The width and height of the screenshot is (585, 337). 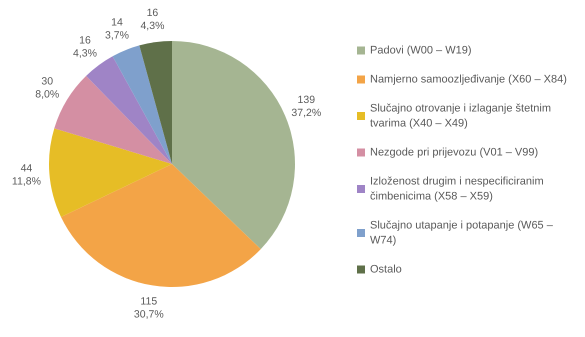 What do you see at coordinates (47, 88) in the screenshot?
I see `data-label: 30 8,0%` at bounding box center [47, 88].